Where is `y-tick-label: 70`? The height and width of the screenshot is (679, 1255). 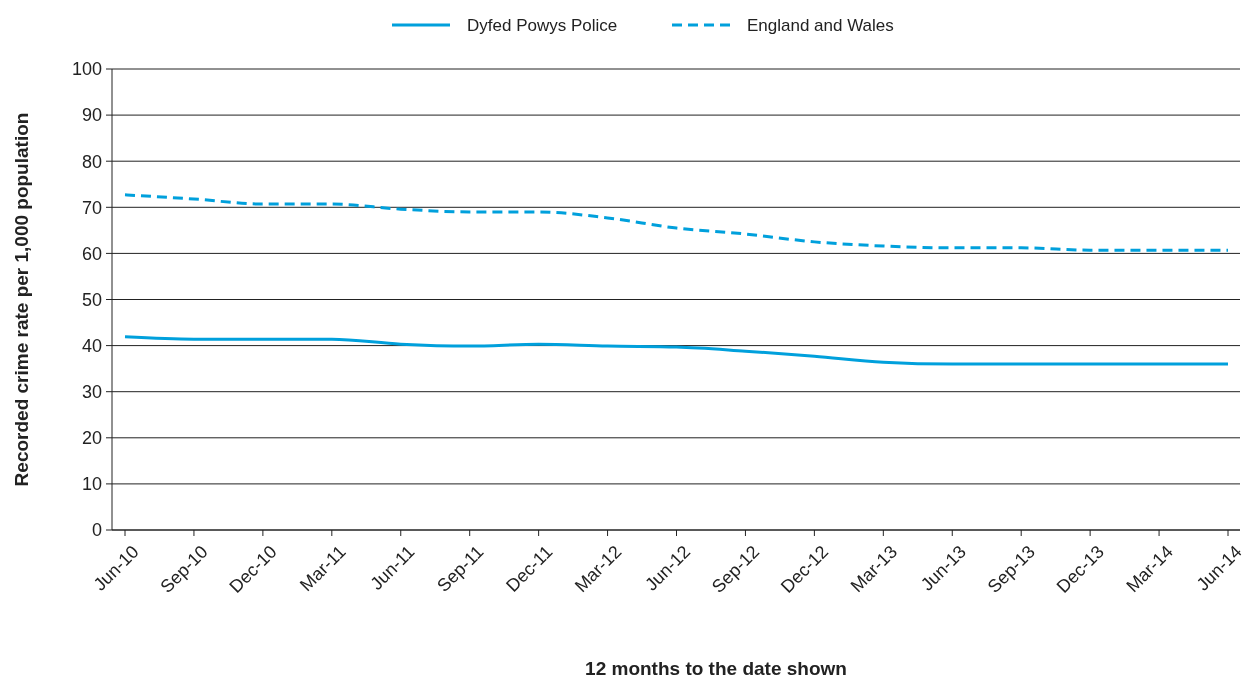
y-tick-label: 70 is located at coordinates (91, 207).